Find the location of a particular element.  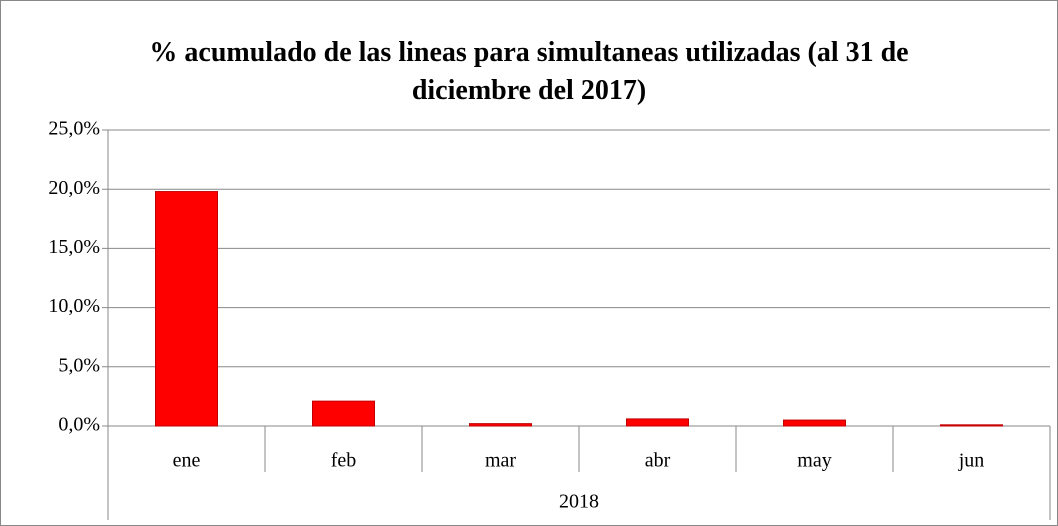

x-tick-label: mar is located at coordinates (500, 461).